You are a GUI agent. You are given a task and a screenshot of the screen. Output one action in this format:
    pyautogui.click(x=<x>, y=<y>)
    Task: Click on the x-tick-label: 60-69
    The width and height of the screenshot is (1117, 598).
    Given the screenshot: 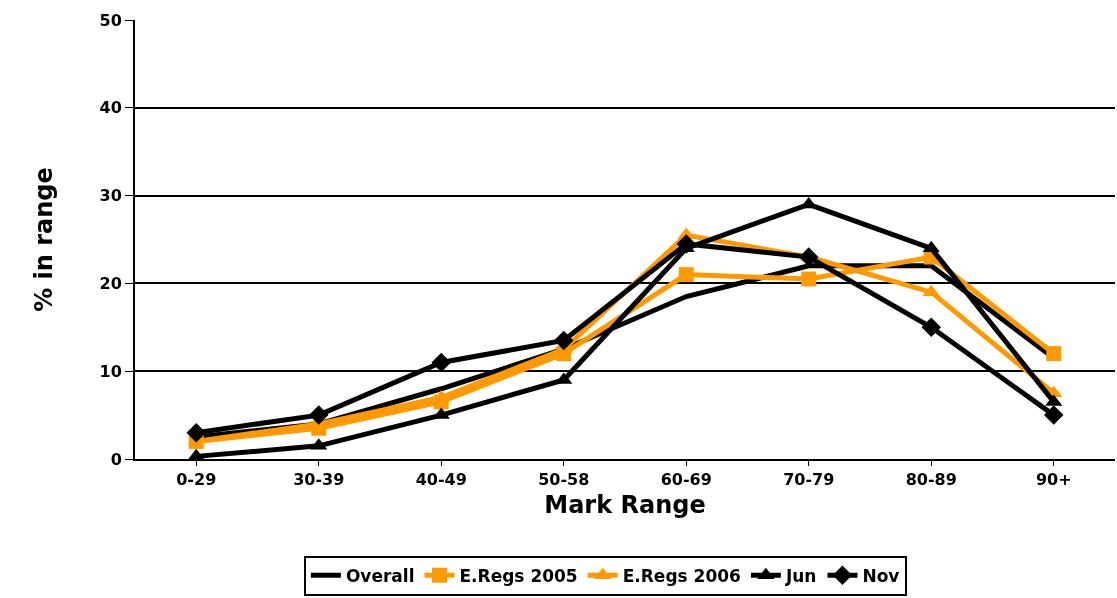 What is the action you would take?
    pyautogui.click(x=686, y=480)
    